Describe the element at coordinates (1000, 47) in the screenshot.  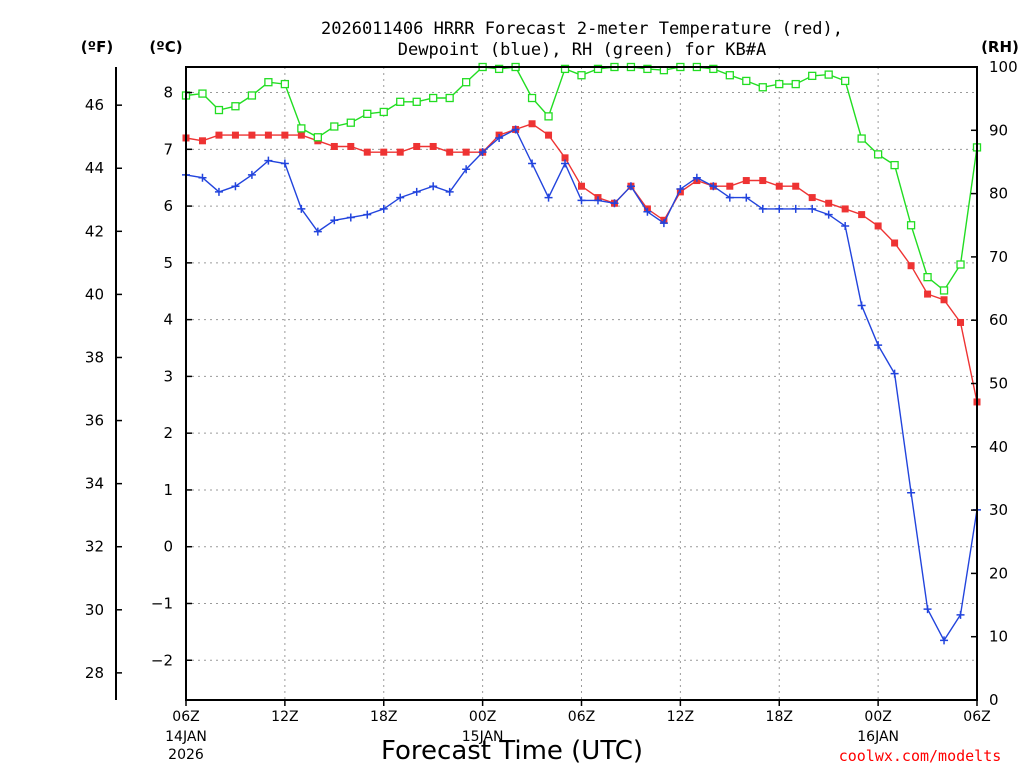
I see `rh-unit-label: (RH)` at that location.